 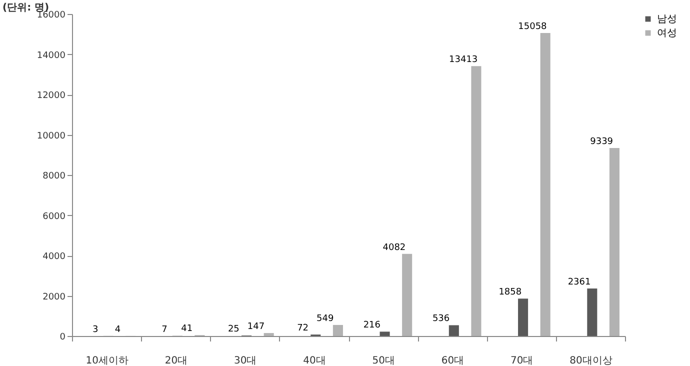 What do you see at coordinates (383, 361) in the screenshot?
I see `x-tick-label: 50대` at bounding box center [383, 361].